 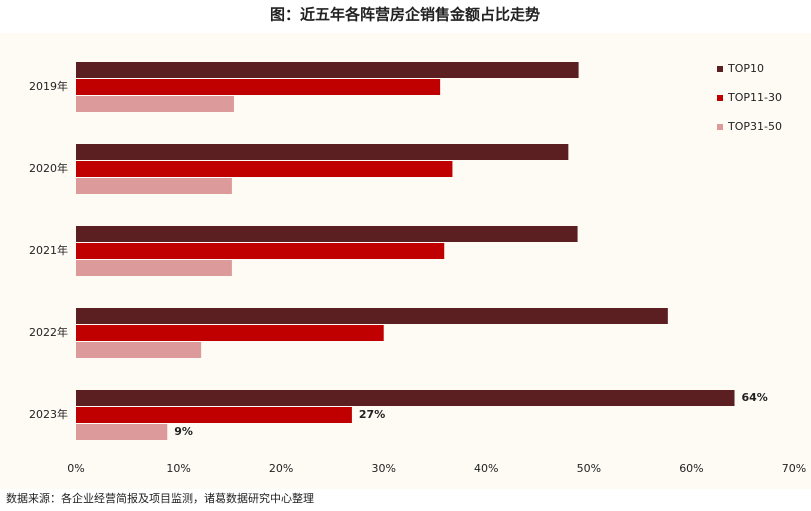 I want to click on x-tick-label: 70%, so click(x=794, y=468).